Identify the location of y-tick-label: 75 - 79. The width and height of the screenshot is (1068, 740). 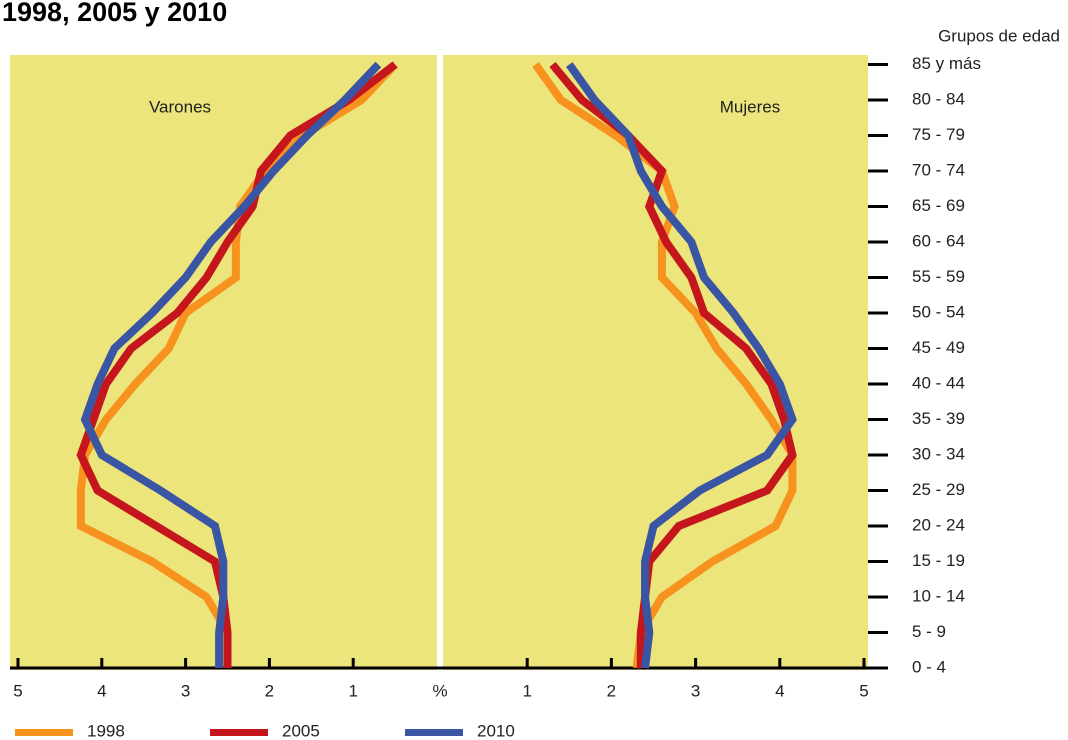
(938, 134).